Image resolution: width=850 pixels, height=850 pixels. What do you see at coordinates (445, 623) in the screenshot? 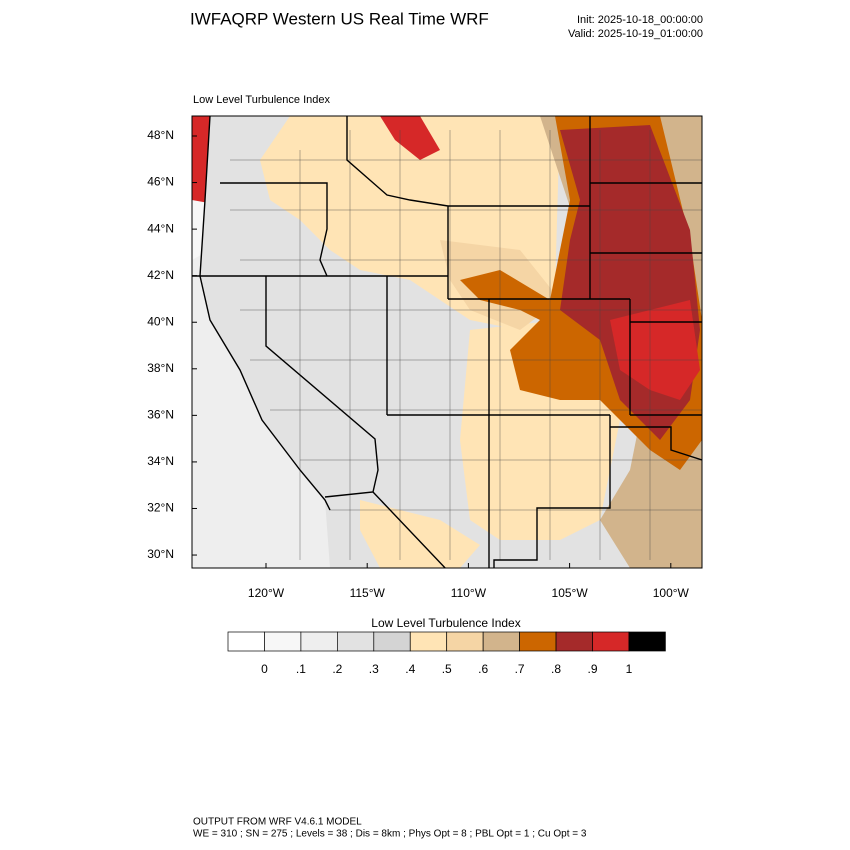
I see `colorbar-title: Low Level Turbulence Index` at bounding box center [445, 623].